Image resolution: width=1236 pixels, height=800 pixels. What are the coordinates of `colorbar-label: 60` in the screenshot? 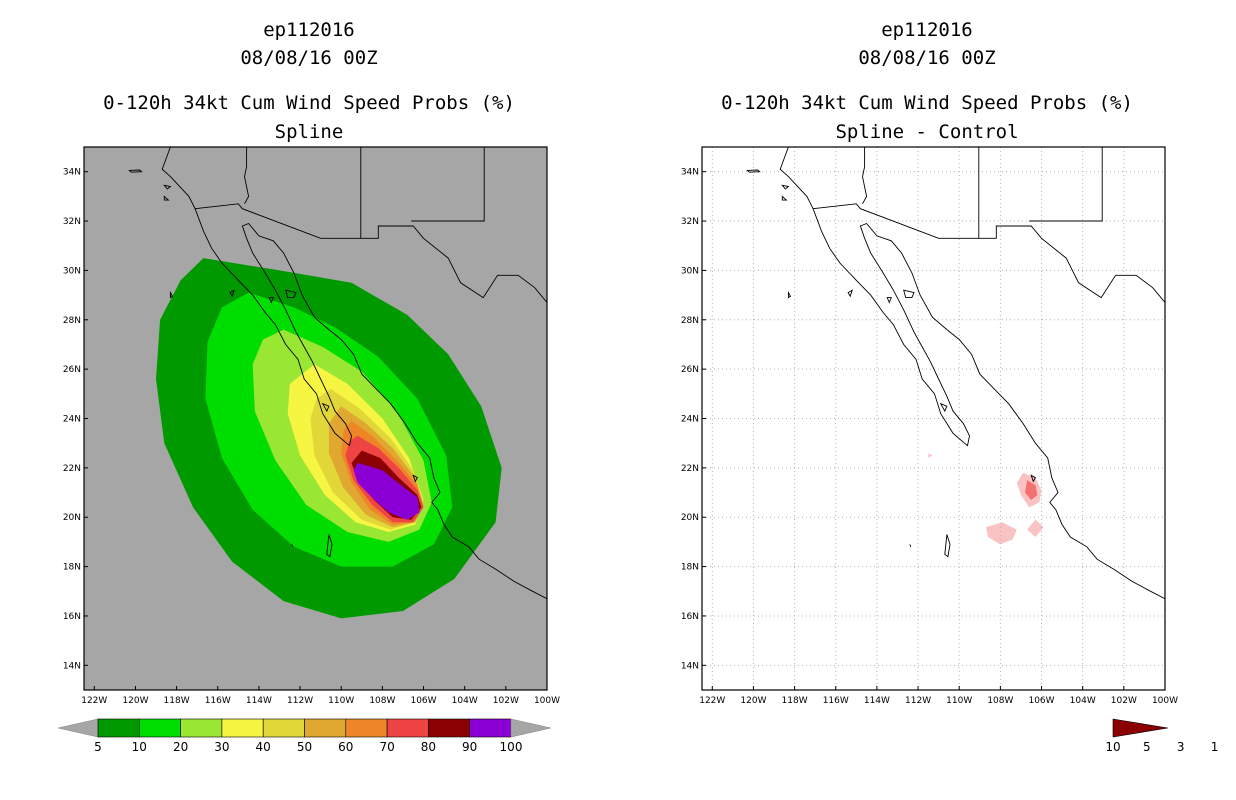 It's located at (345, 747).